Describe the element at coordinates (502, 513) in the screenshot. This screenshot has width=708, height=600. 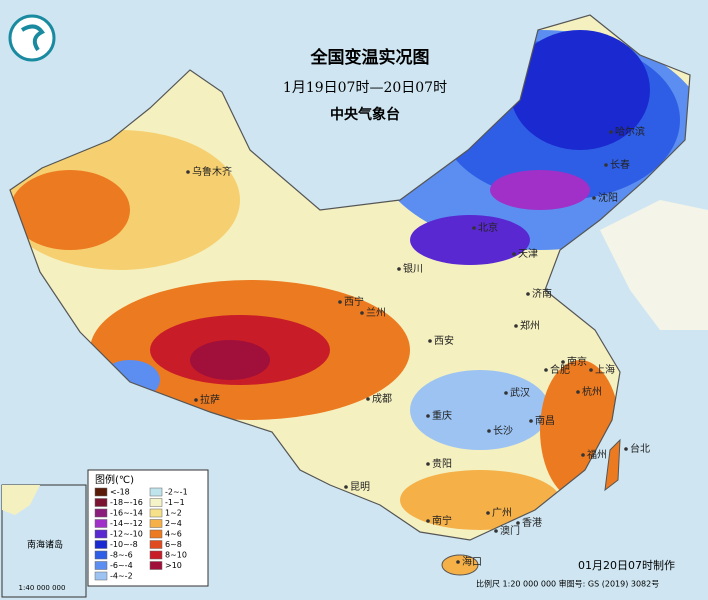
I see `city-label: 广州` at that location.